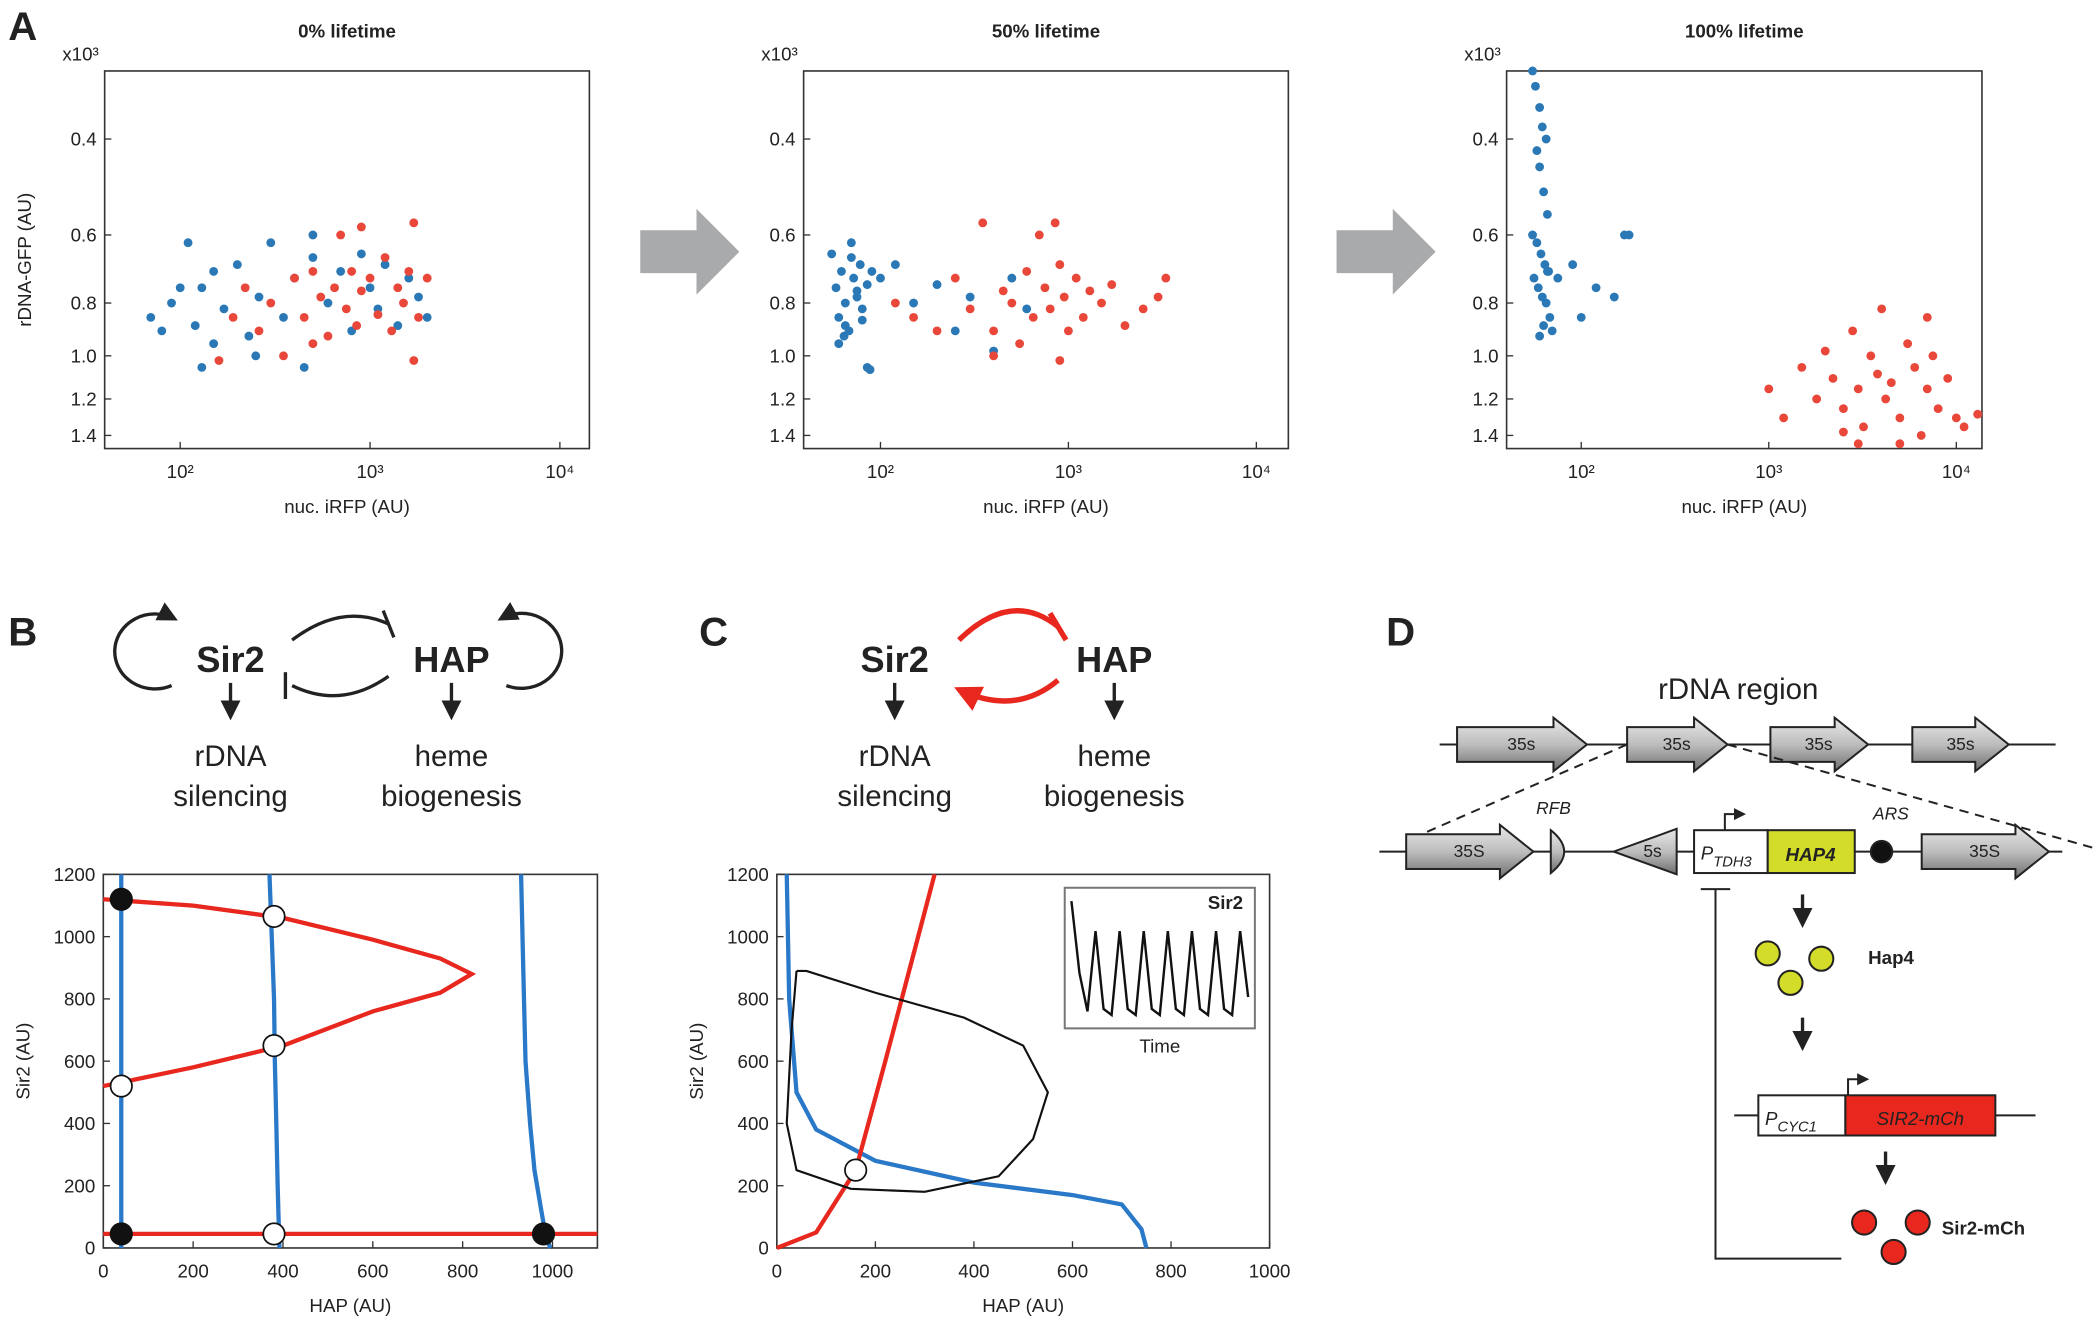  Describe the element at coordinates (1644, 851) in the screenshot. I see `rdna-5s` at that location.